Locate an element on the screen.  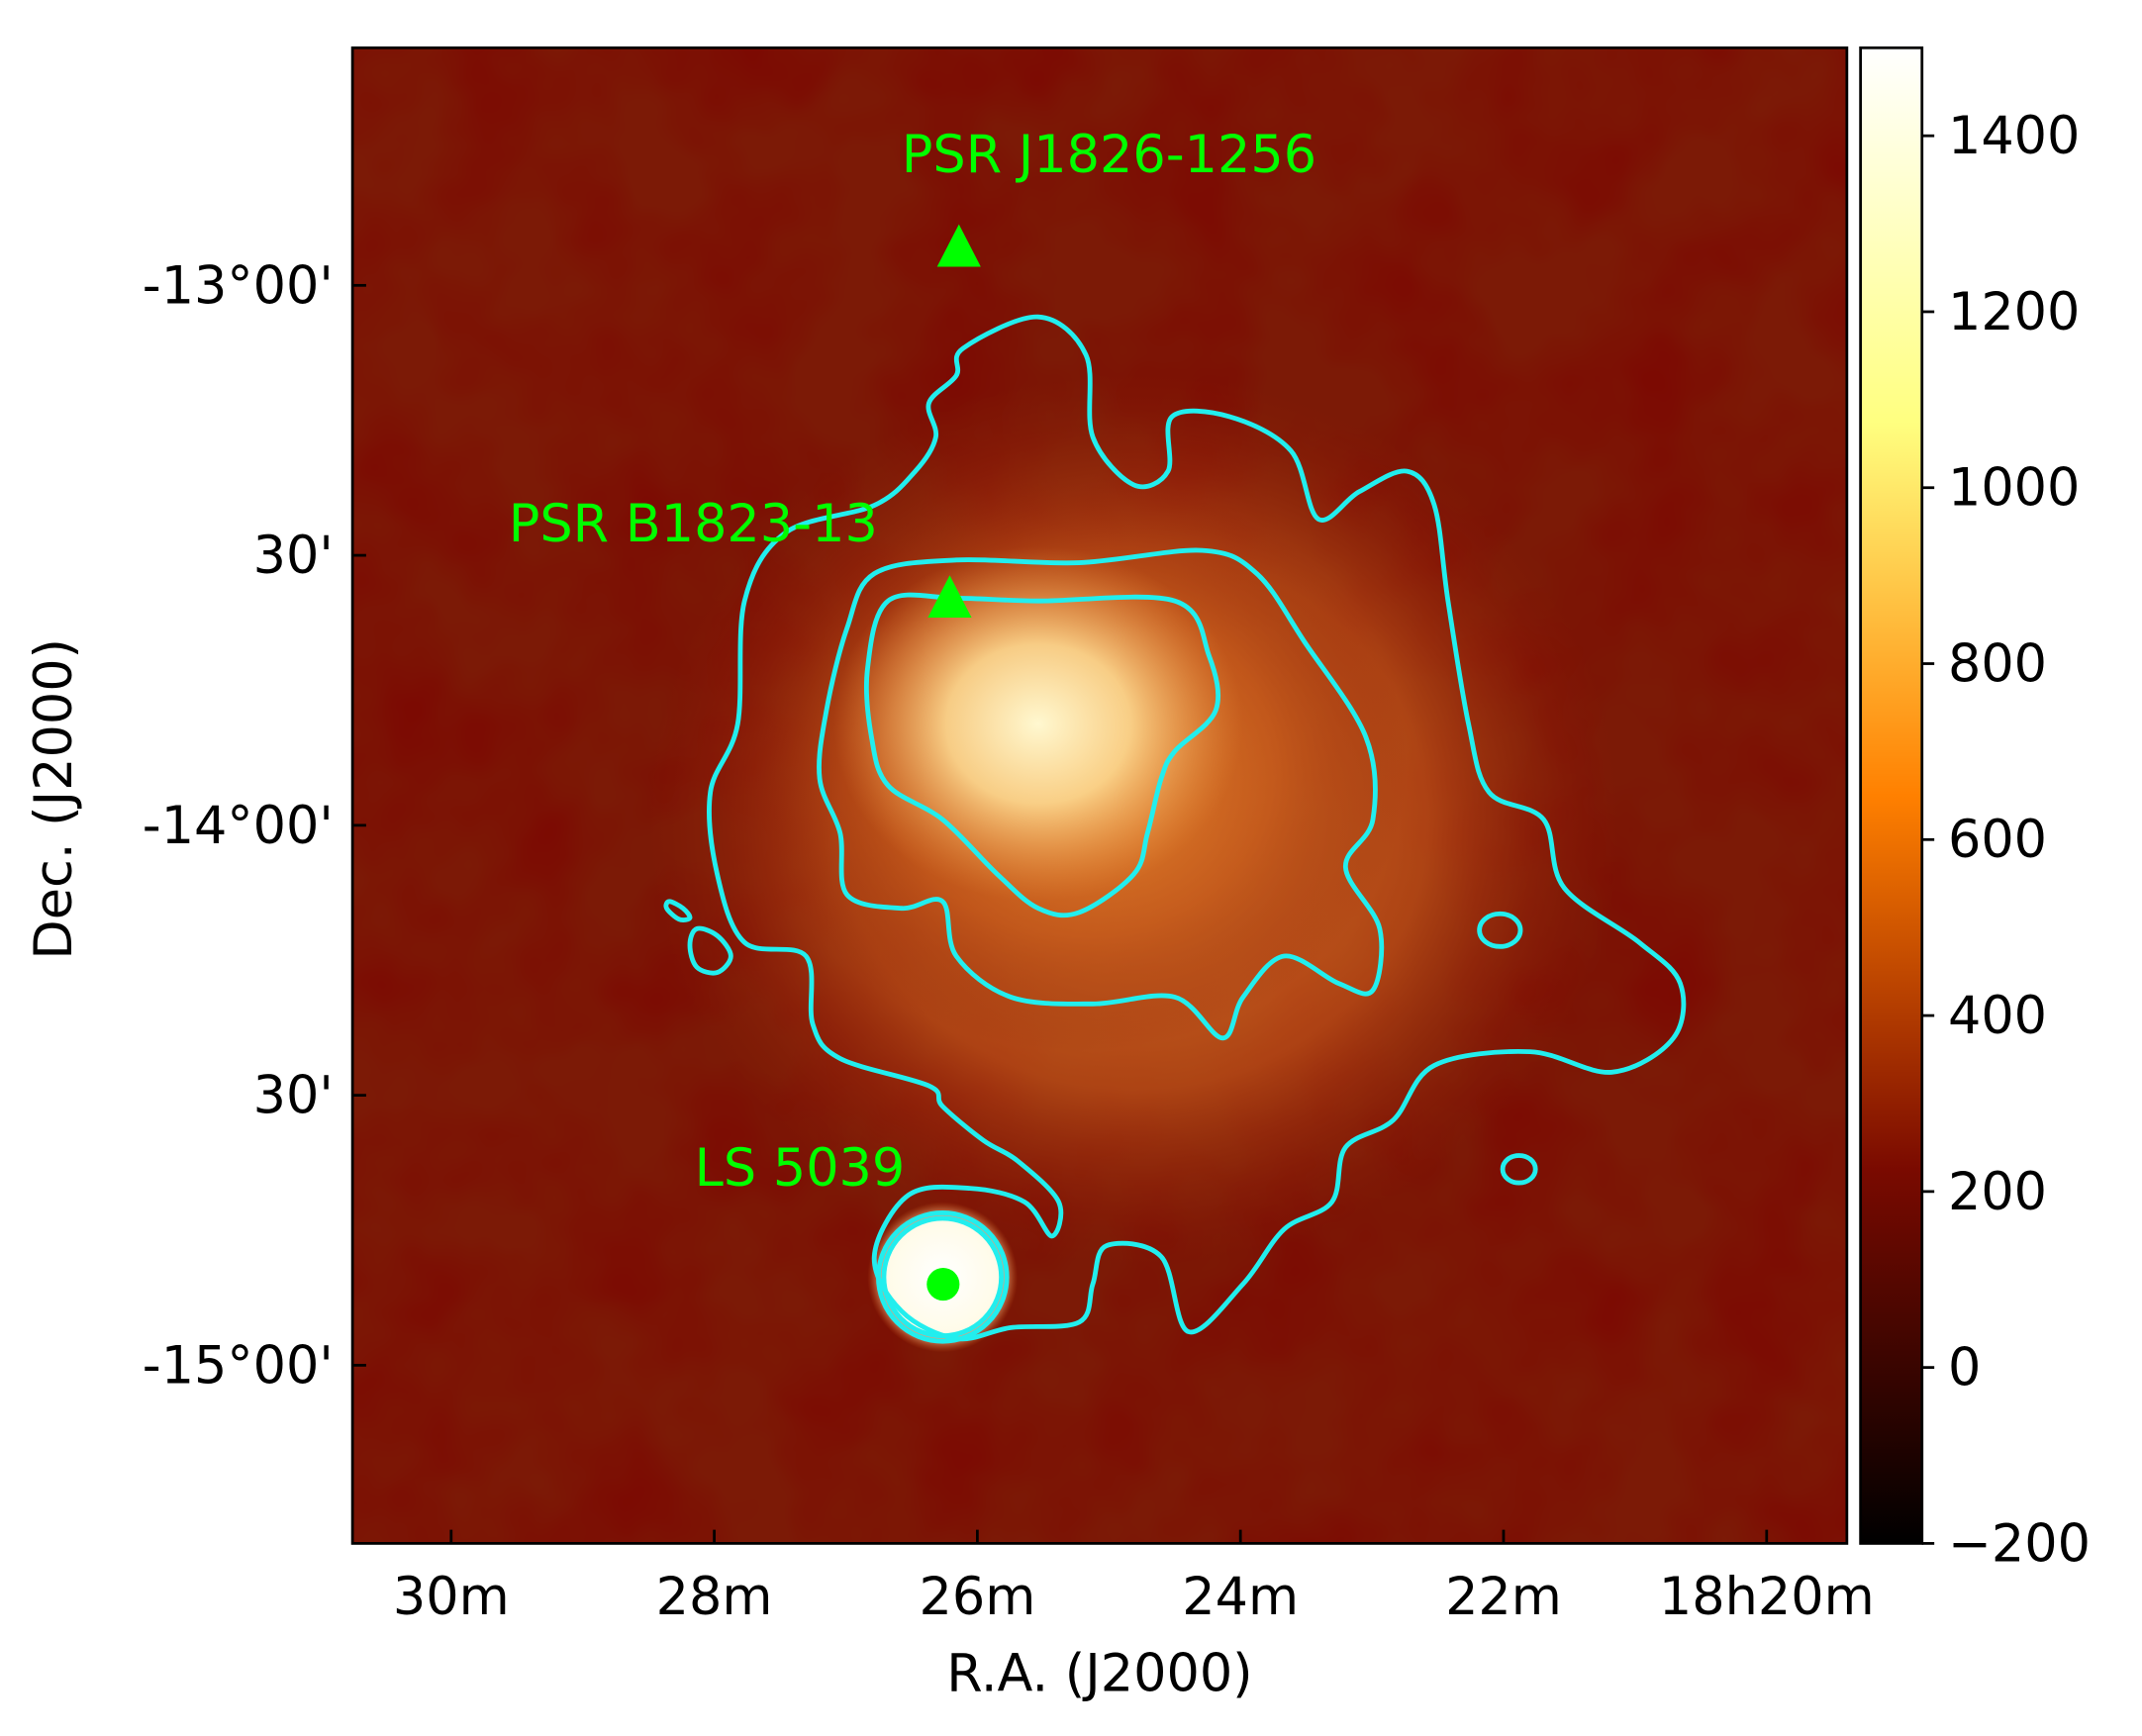
colorbar is located at coordinates (1891, 795).